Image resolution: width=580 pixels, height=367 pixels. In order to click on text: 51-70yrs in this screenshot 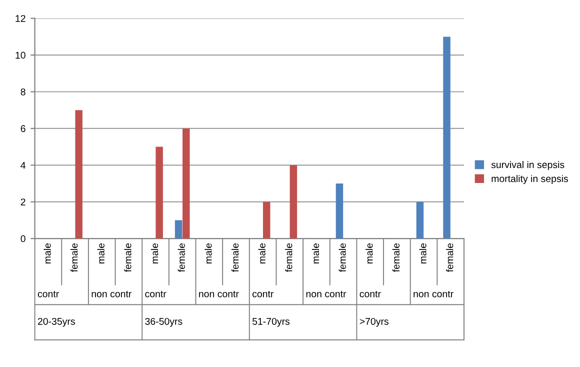, I will do `click(271, 322)`.